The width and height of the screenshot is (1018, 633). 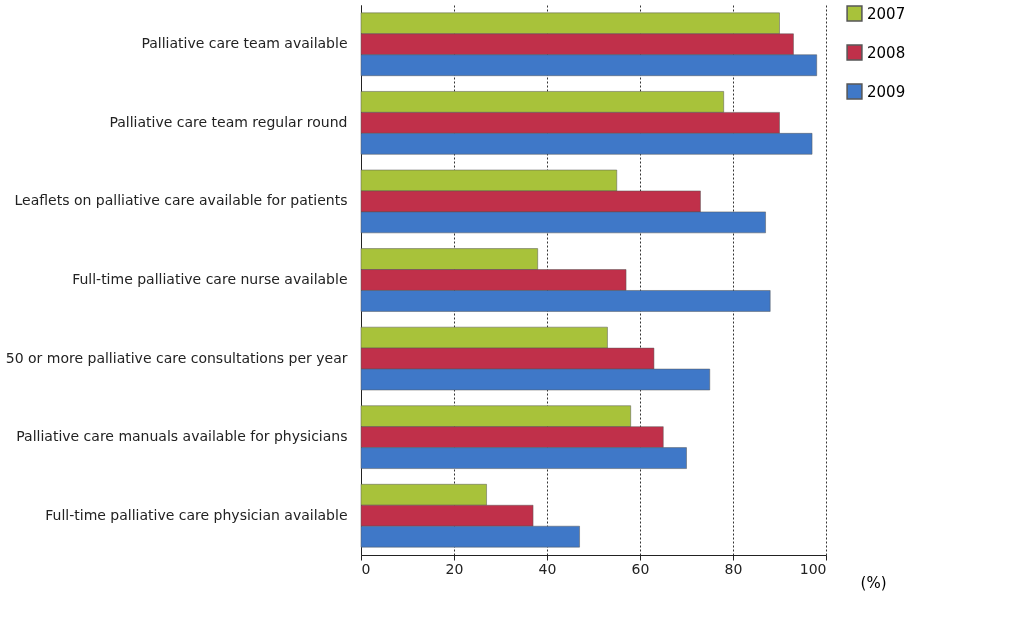 What do you see at coordinates (886, 13) in the screenshot?
I see `legend-label: 2007` at bounding box center [886, 13].